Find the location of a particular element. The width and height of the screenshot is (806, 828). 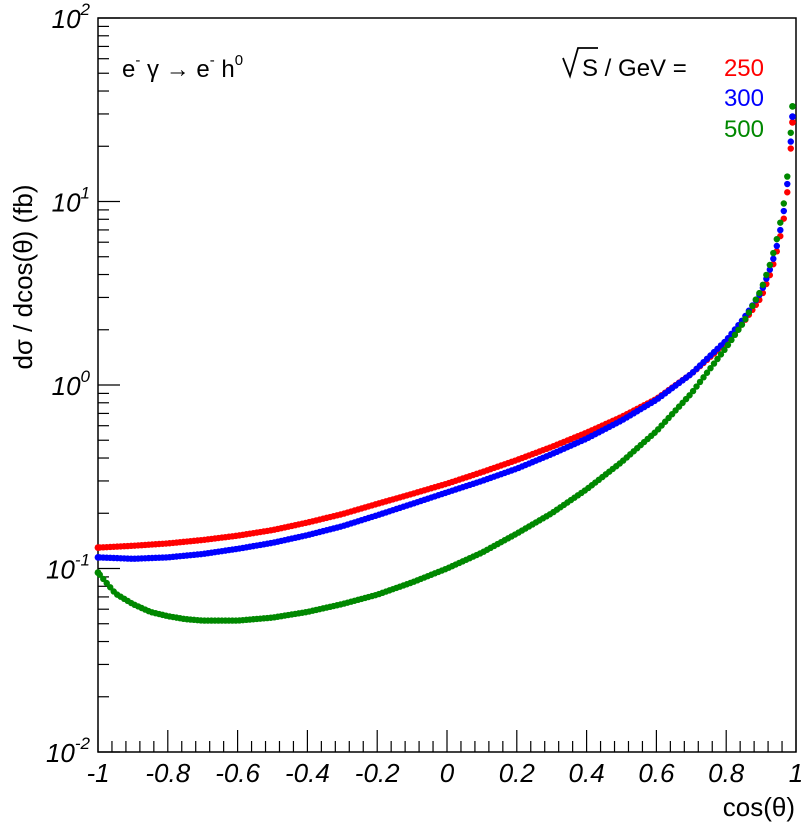

y-axis-title: dσ / dcos(θ) (fb) is located at coordinates (23, 276).